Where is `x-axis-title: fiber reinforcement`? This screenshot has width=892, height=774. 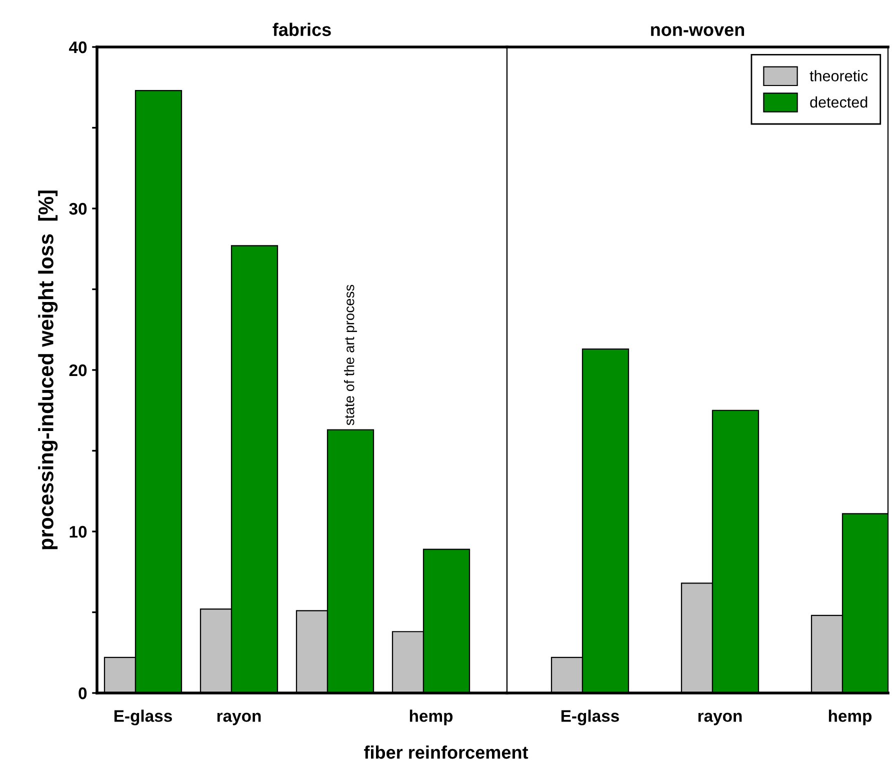 x-axis-title: fiber reinforcement is located at coordinates (446, 752).